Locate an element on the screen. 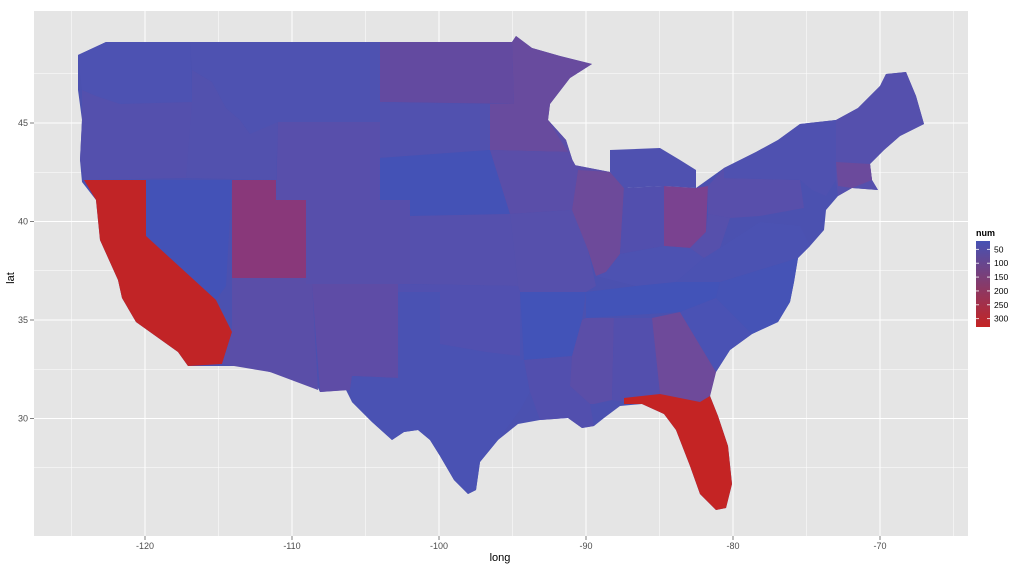  region-west-virginia is located at coordinates (710, 236).